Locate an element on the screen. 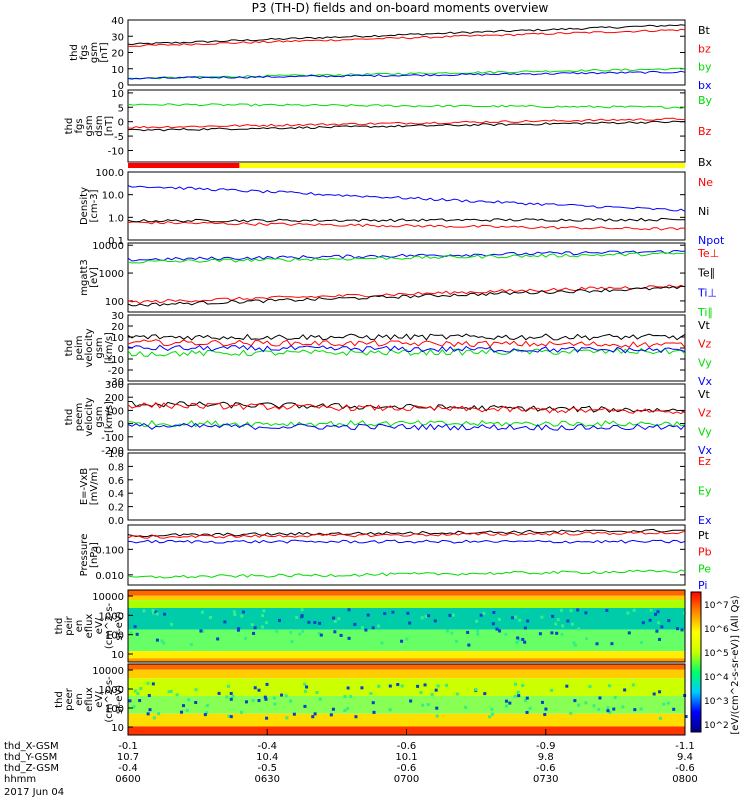 The image size is (750, 800). legend-entry: Vt is located at coordinates (704, 325).